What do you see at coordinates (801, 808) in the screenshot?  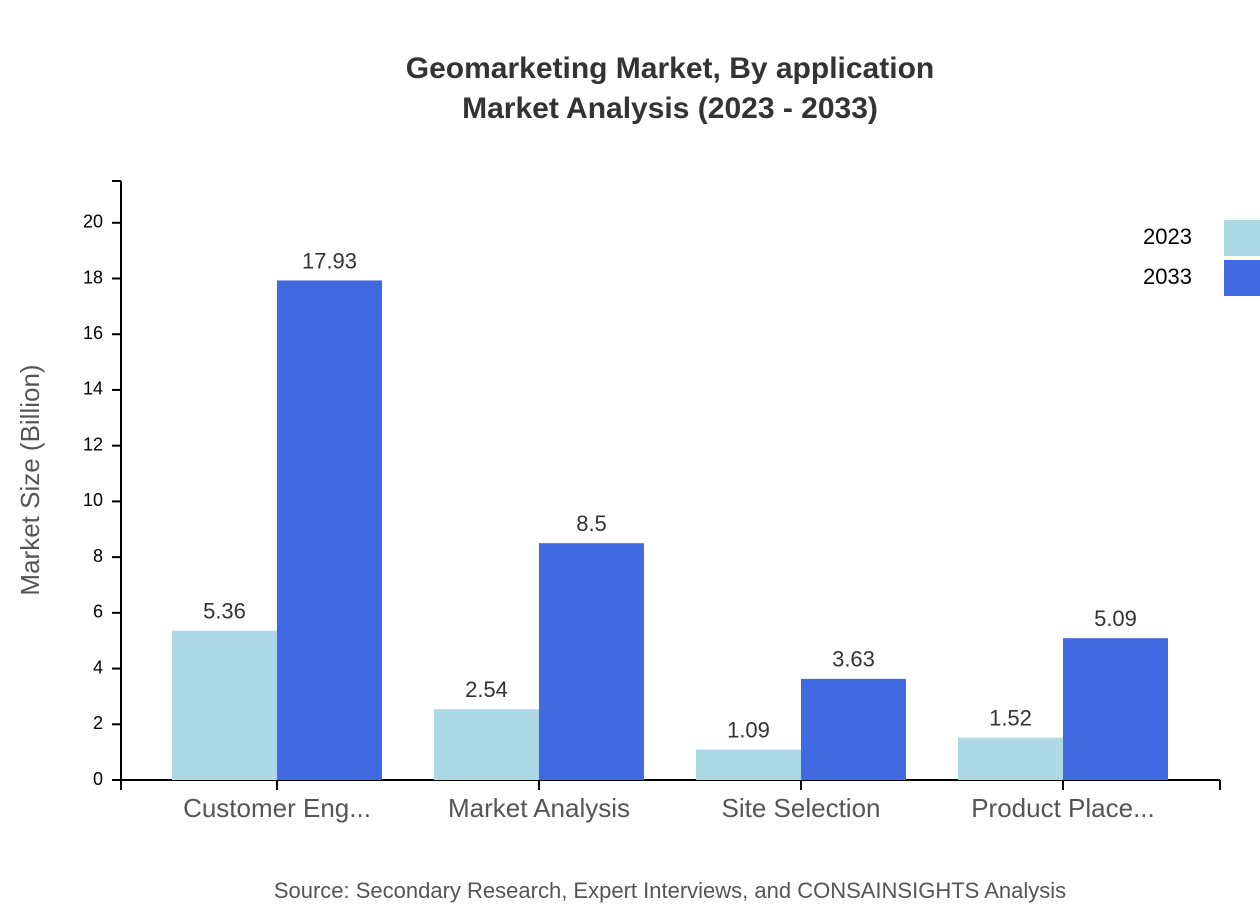 I see `x-tick-label: Site Selection` at bounding box center [801, 808].